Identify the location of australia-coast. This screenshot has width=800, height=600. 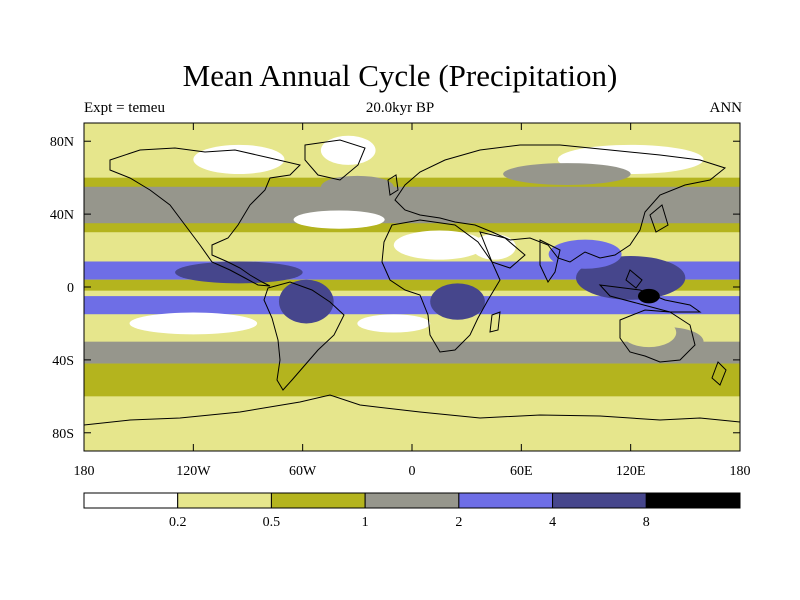
(657, 336).